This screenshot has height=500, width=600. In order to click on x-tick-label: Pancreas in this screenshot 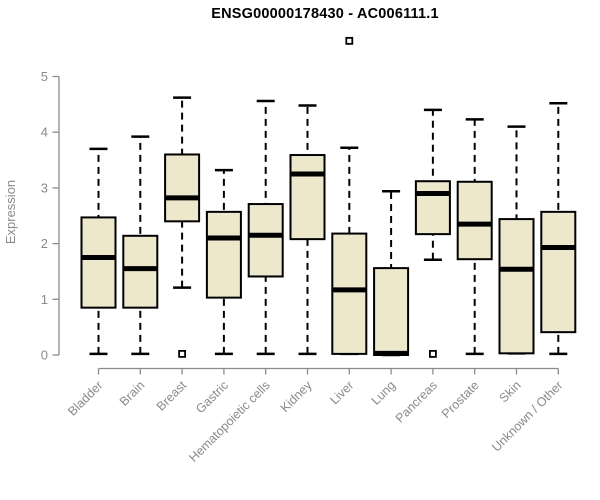, I will do `click(416, 401)`.